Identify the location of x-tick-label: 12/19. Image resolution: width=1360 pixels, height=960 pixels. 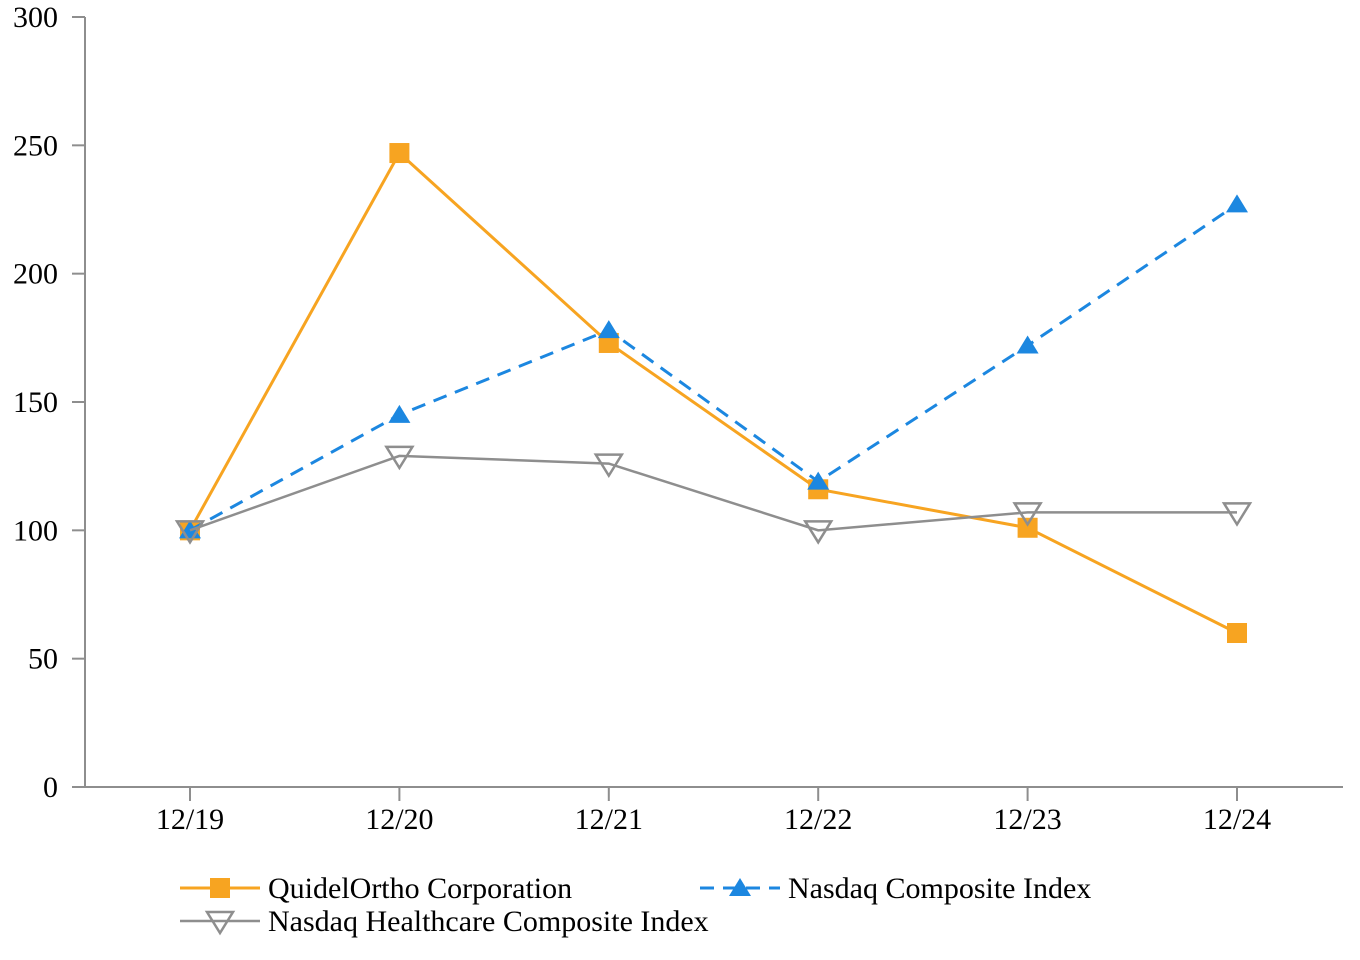
(190, 819).